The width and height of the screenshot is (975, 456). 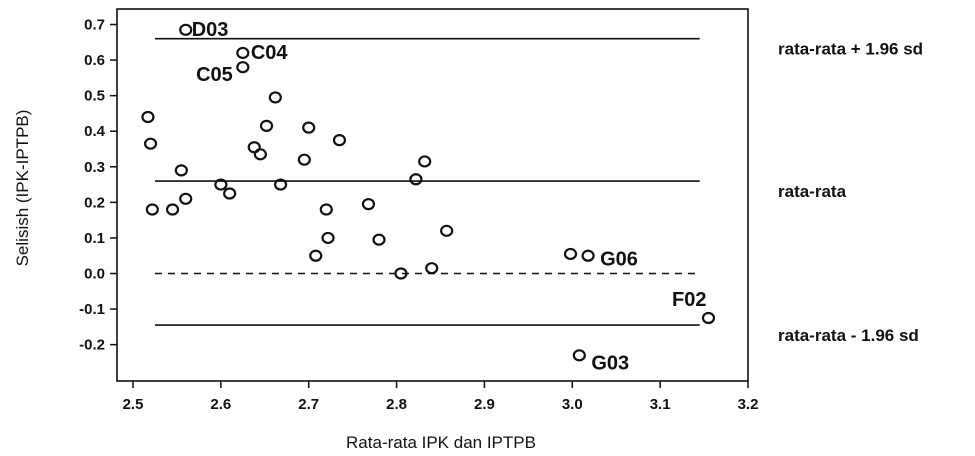 I want to click on x-tick-label: 2.8, so click(x=396, y=404).